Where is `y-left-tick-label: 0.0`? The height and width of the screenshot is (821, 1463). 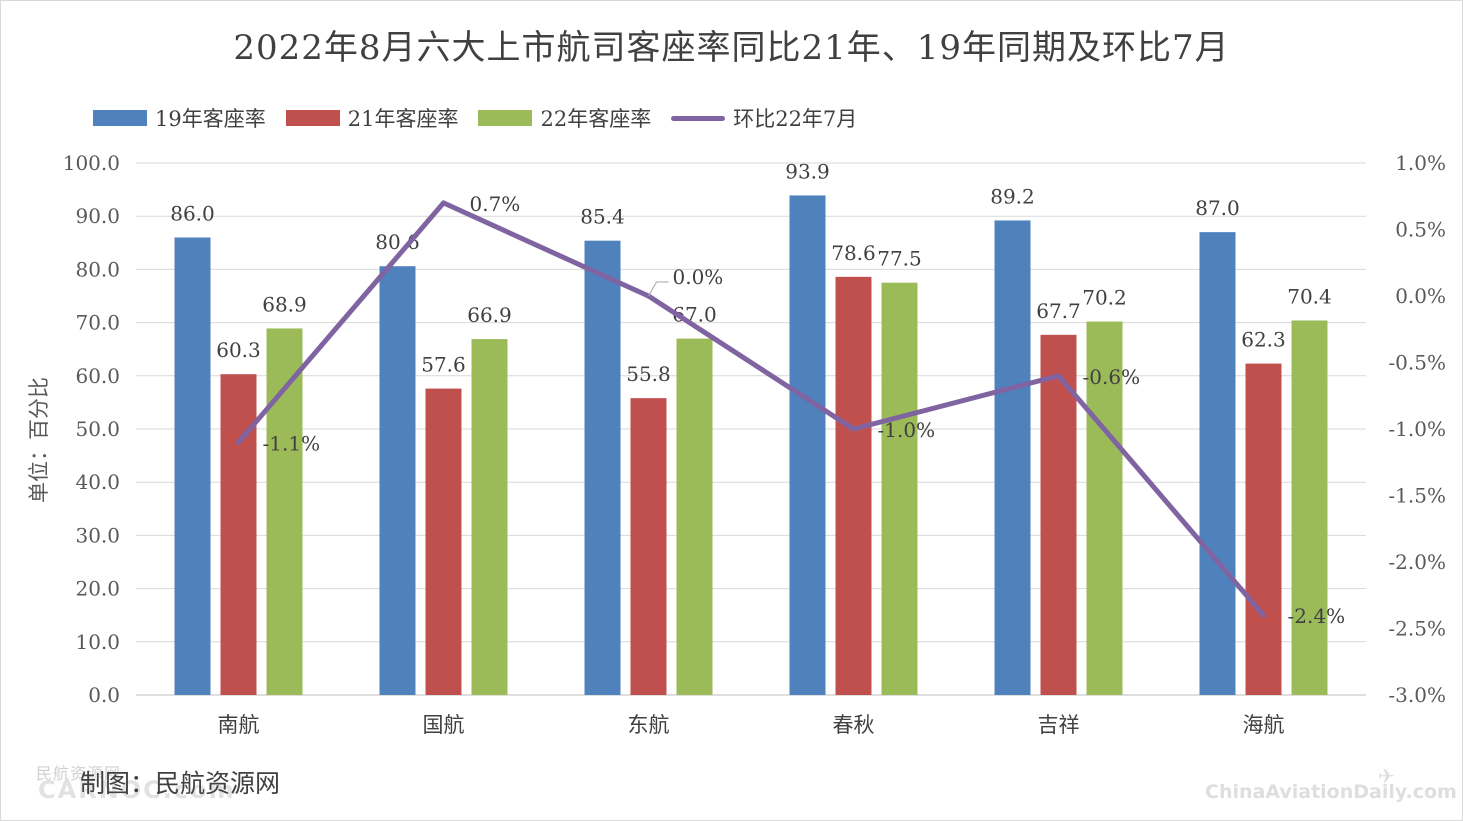 y-left-tick-label: 0.0 is located at coordinates (104, 695).